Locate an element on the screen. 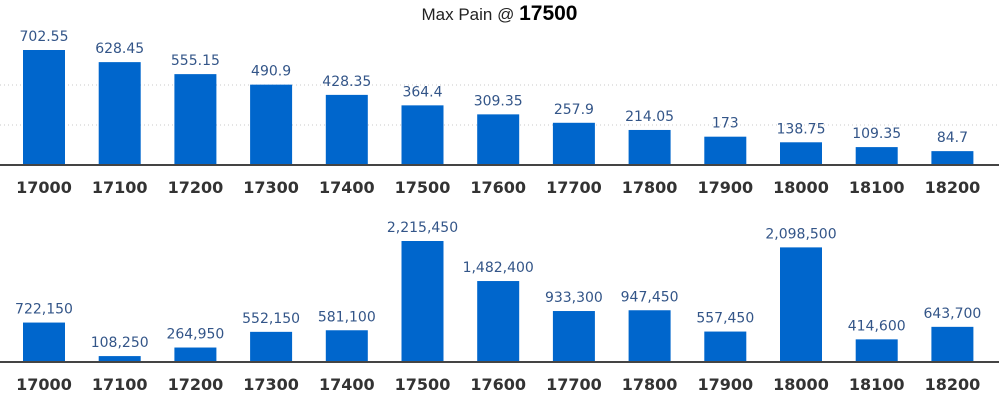  data-label: 947,450 is located at coordinates (650, 297).